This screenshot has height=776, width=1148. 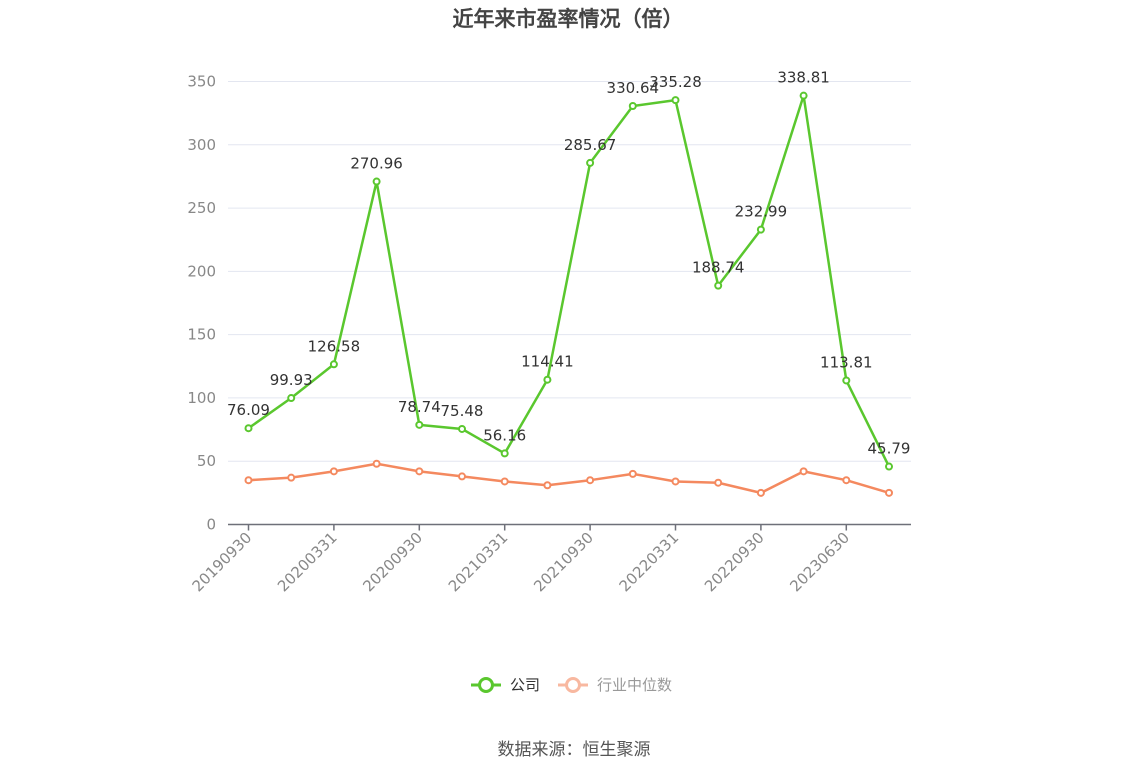 What do you see at coordinates (761, 212) in the screenshot?
I see `data-label: 232.99` at bounding box center [761, 212].